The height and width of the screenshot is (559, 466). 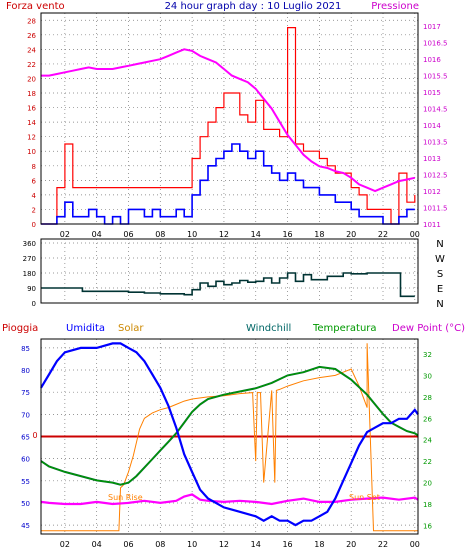 What do you see at coordinates (29, 259) in the screenshot?
I see `direction-tick: 270` at bounding box center [29, 259].